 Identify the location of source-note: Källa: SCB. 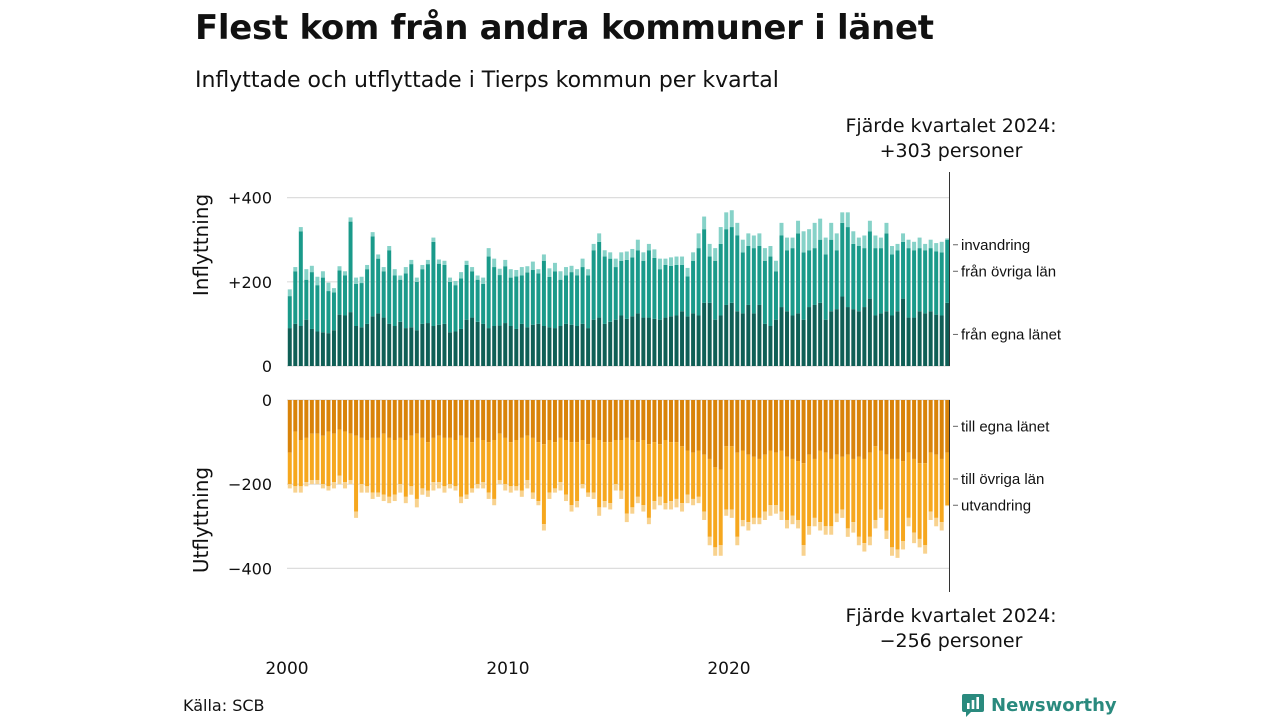
(224, 705).